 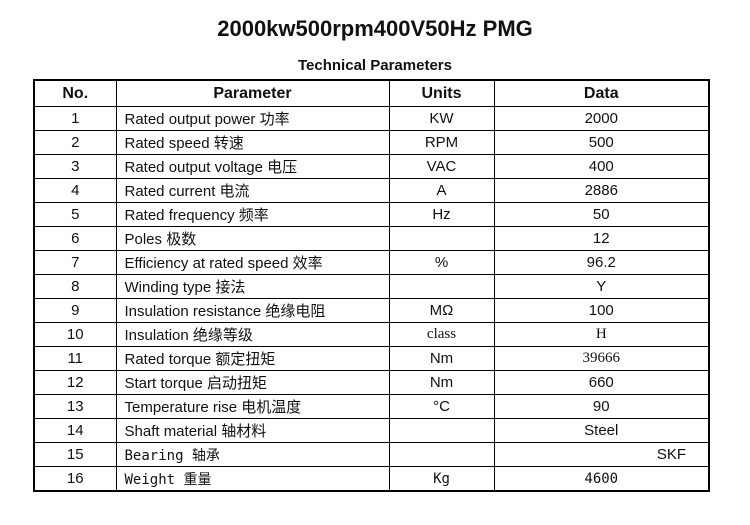 I want to click on cell-units: Hz, so click(x=441, y=214).